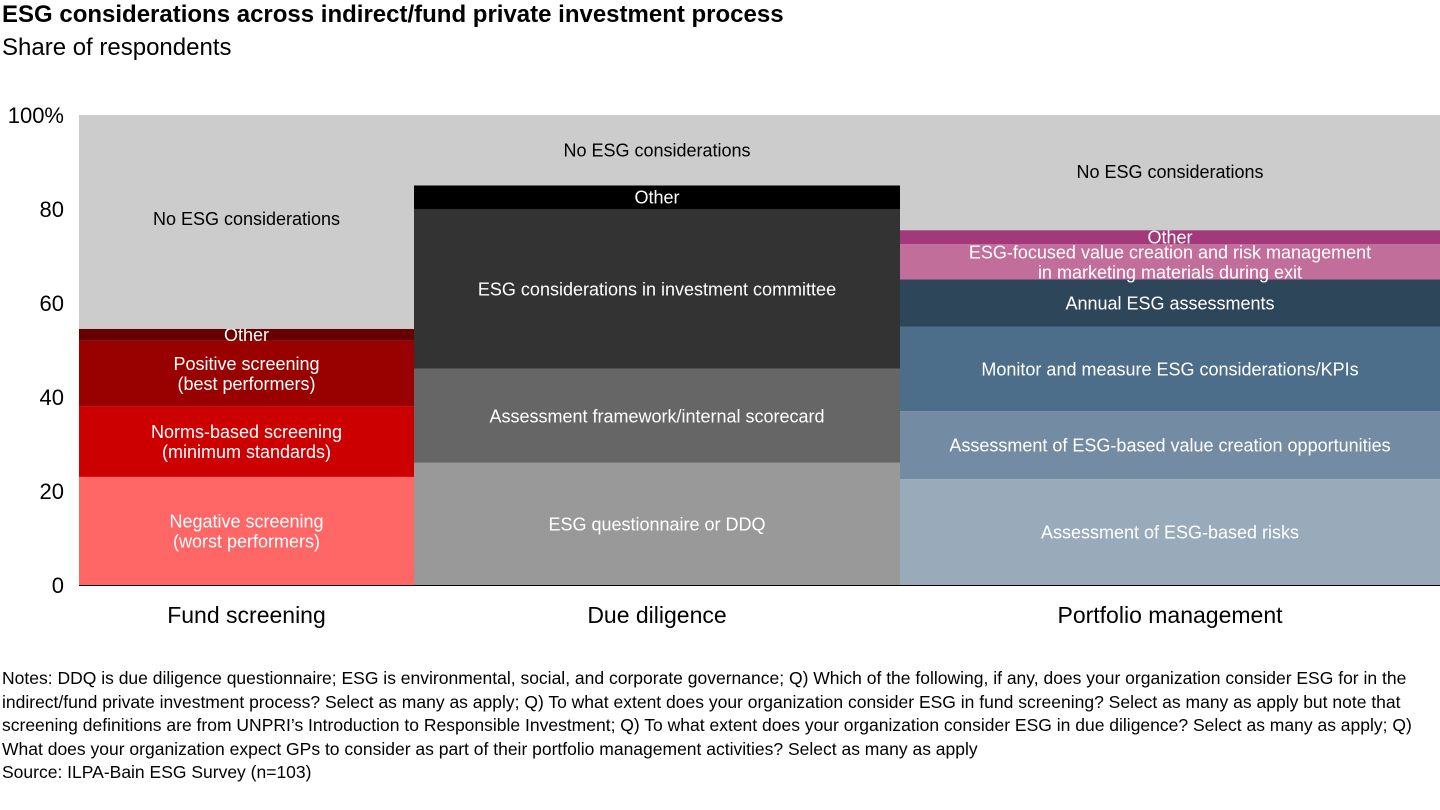  I want to click on segment-label: Assessment framework/internal scorecard, so click(656, 416).